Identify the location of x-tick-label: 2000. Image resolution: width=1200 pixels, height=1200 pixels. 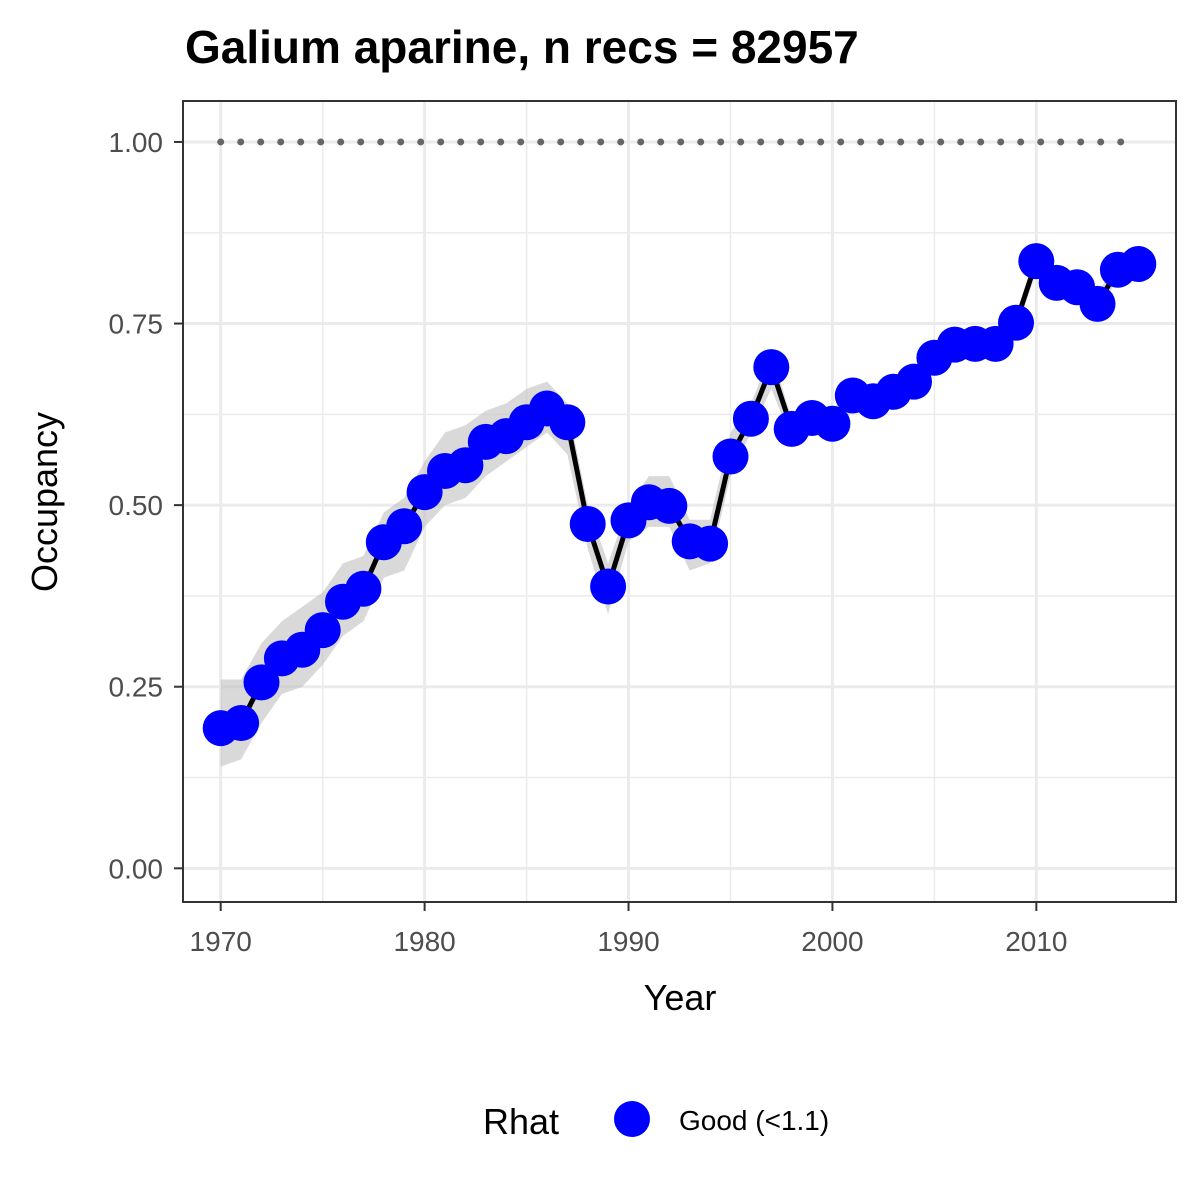
(832, 941).